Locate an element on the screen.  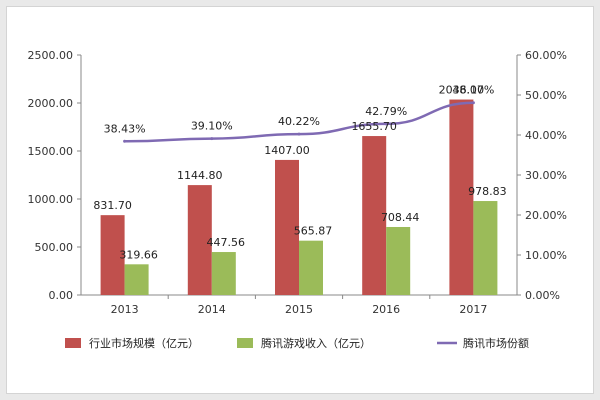
right-tick-label: 10.00% is located at coordinates (546, 255).